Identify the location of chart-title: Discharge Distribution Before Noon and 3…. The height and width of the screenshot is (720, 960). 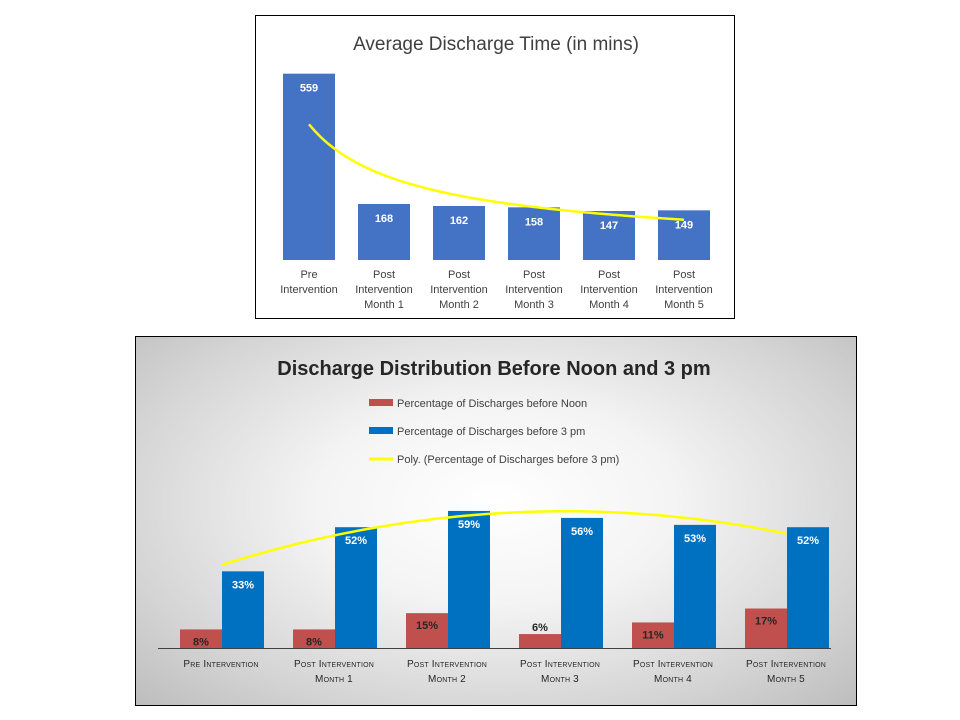
(493, 369).